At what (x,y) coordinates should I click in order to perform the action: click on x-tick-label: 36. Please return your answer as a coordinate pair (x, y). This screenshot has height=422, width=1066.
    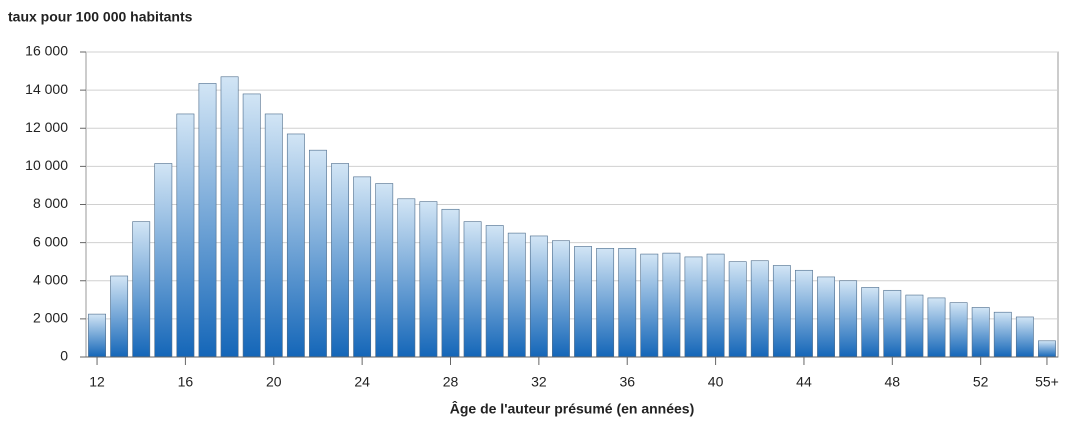
    Looking at the image, I should click on (627, 382).